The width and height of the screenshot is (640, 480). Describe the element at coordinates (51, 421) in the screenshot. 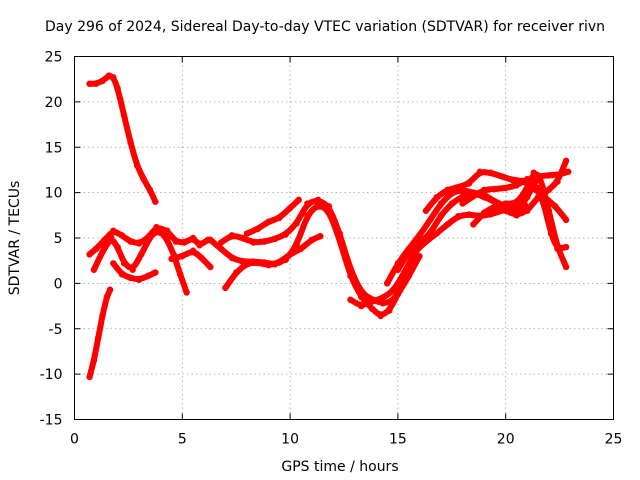

I see `y-tick-label: -15` at that location.